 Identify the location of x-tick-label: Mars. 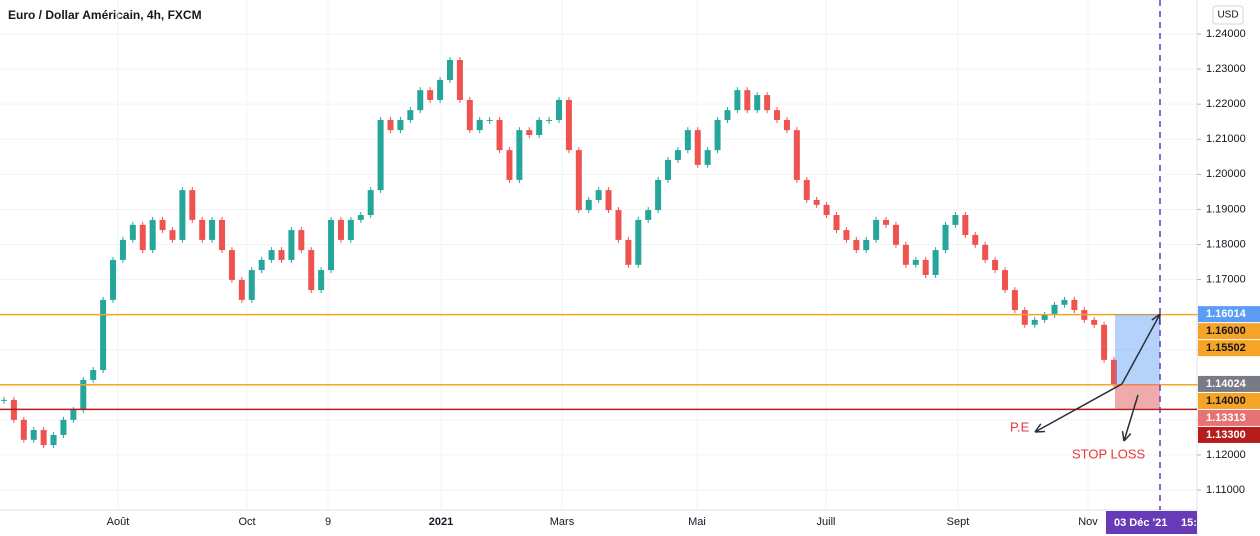
(562, 522).